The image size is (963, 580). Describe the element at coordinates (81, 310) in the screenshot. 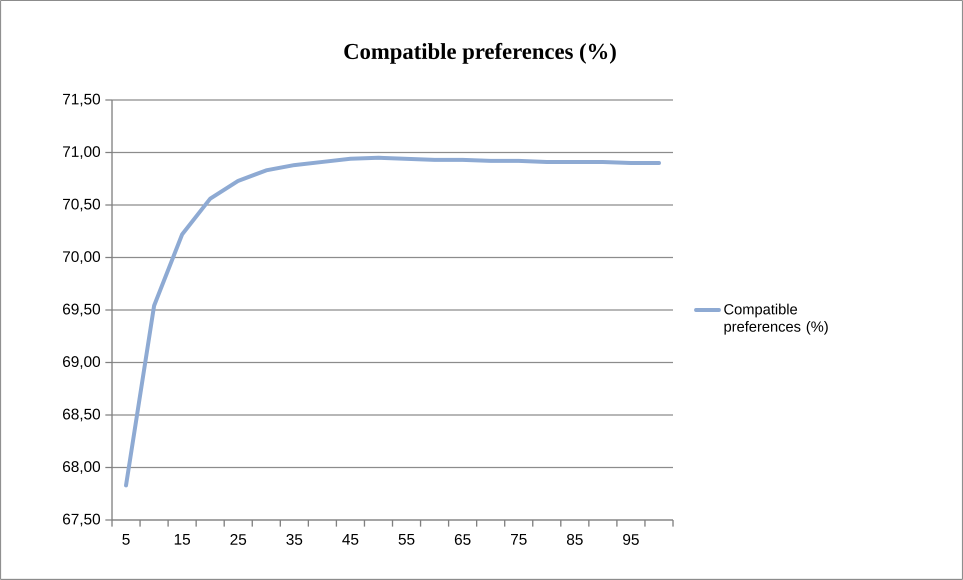

I see `y-tick-label: 69,50` at that location.